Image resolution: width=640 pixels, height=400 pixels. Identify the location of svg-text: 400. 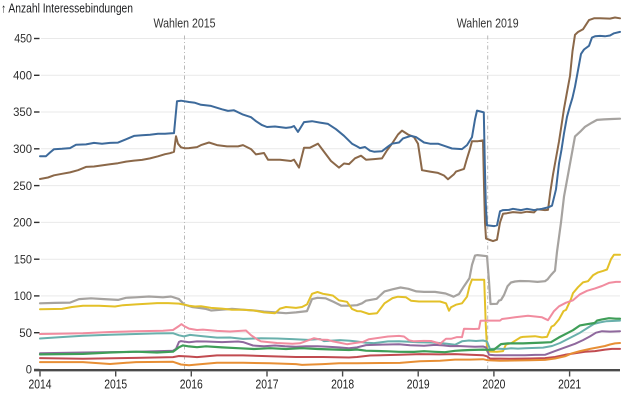
(22, 76).